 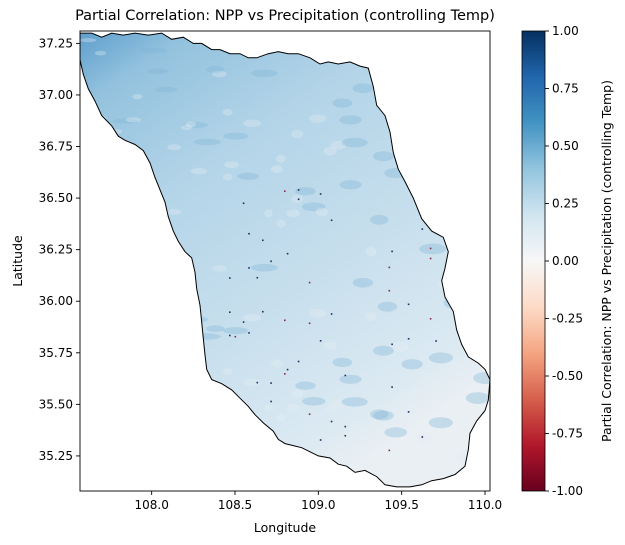 What do you see at coordinates (151, 505) in the screenshot?
I see `x-tick-label: 108.0` at bounding box center [151, 505].